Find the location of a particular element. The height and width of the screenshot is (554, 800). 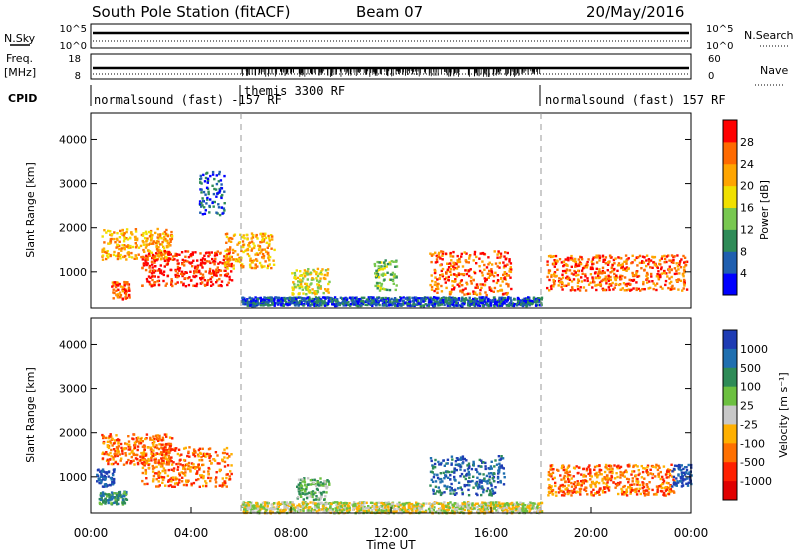

beam-label: Beam 07 is located at coordinates (389, 12).